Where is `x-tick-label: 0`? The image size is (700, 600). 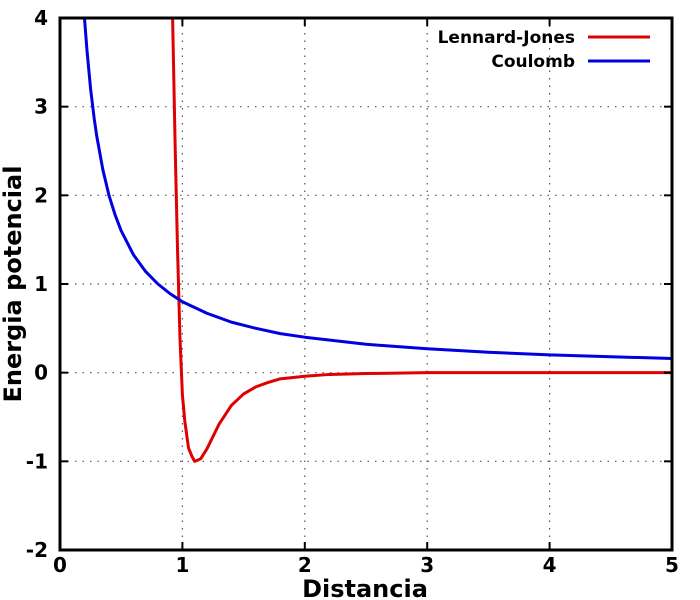 x-tick-label: 0 is located at coordinates (60, 565).